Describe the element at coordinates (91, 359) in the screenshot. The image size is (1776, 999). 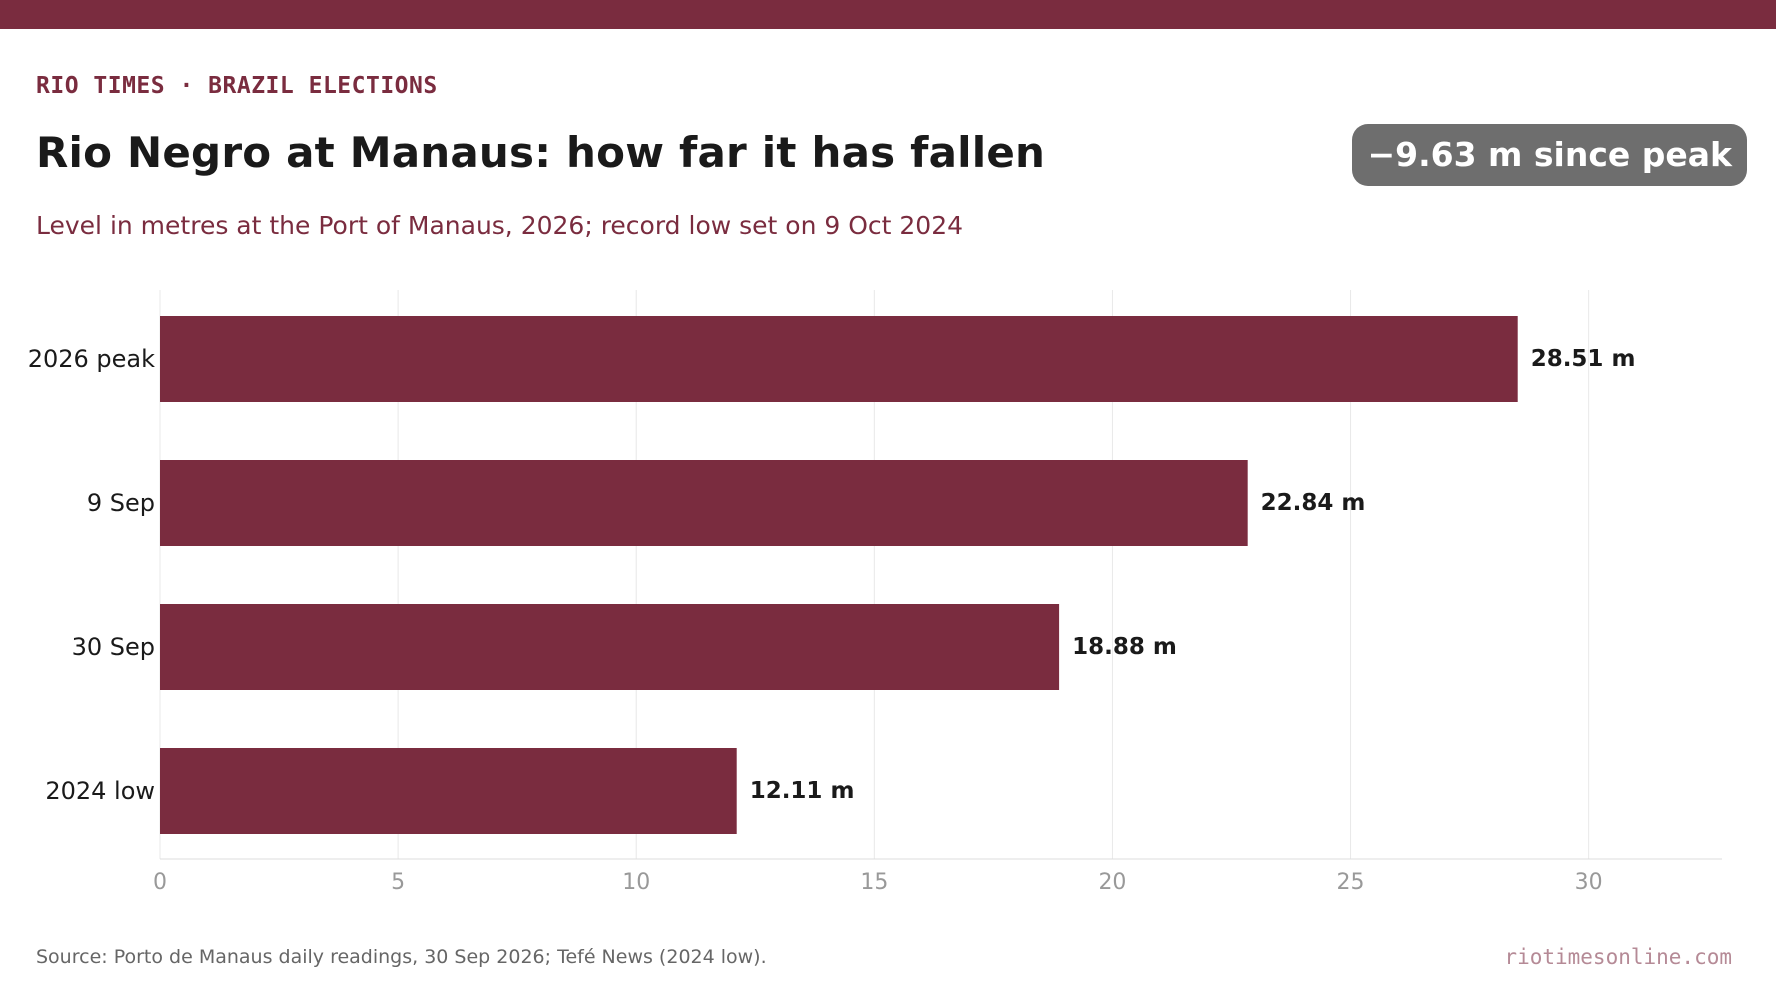
I see `category-label-0: 2026 peak` at that location.